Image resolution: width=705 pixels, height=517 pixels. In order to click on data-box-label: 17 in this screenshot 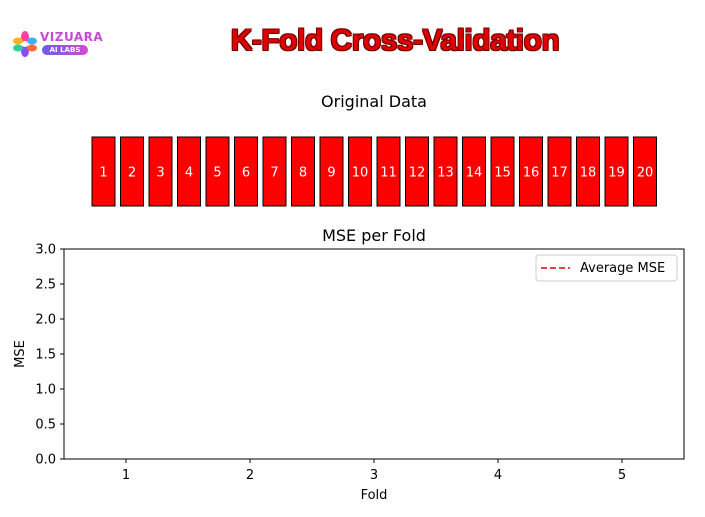, I will do `click(559, 173)`.